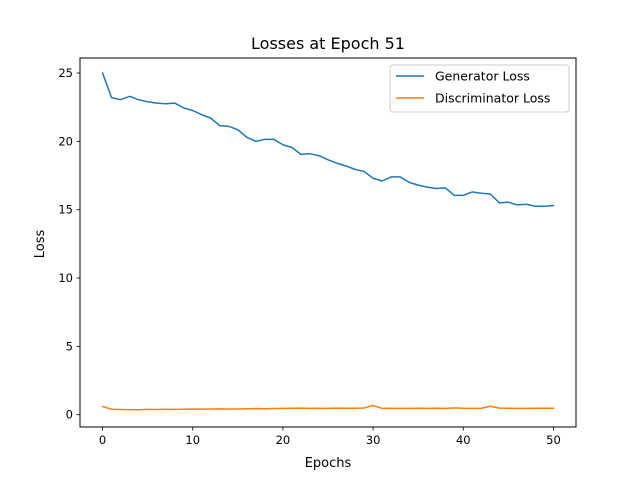 This screenshot has width=640, height=480. I want to click on legend-box, so click(479, 88).